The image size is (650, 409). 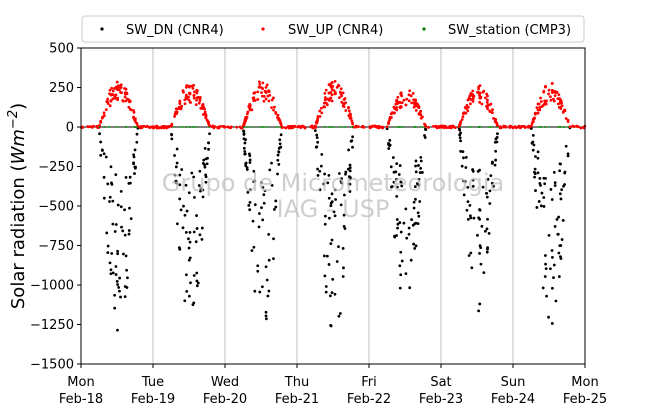 I want to click on legend-marker-sw-station, so click(x=424, y=29).